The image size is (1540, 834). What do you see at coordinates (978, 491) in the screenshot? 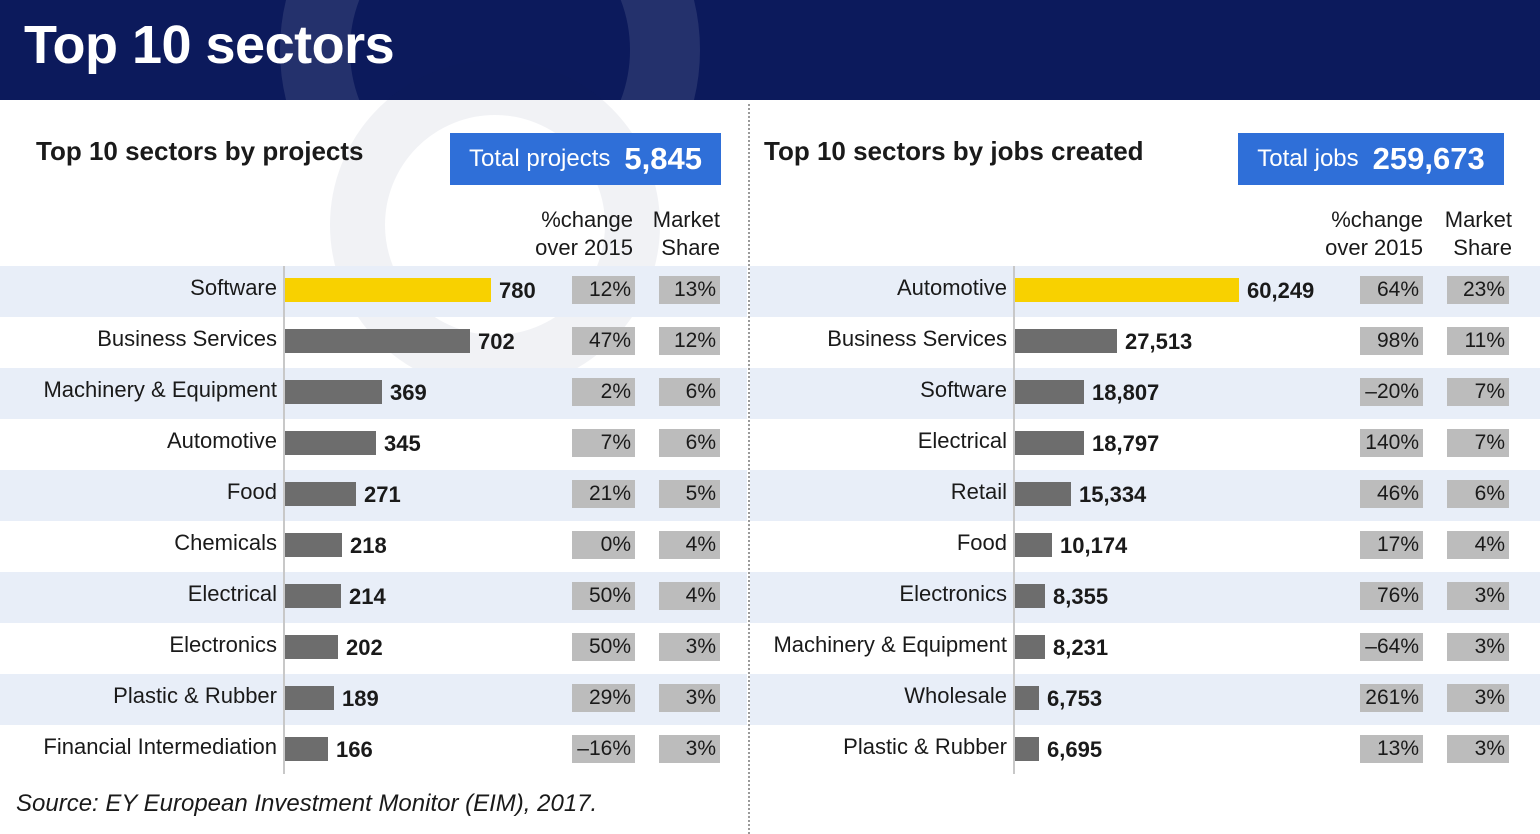
I see `category-label: Retail` at bounding box center [978, 491].